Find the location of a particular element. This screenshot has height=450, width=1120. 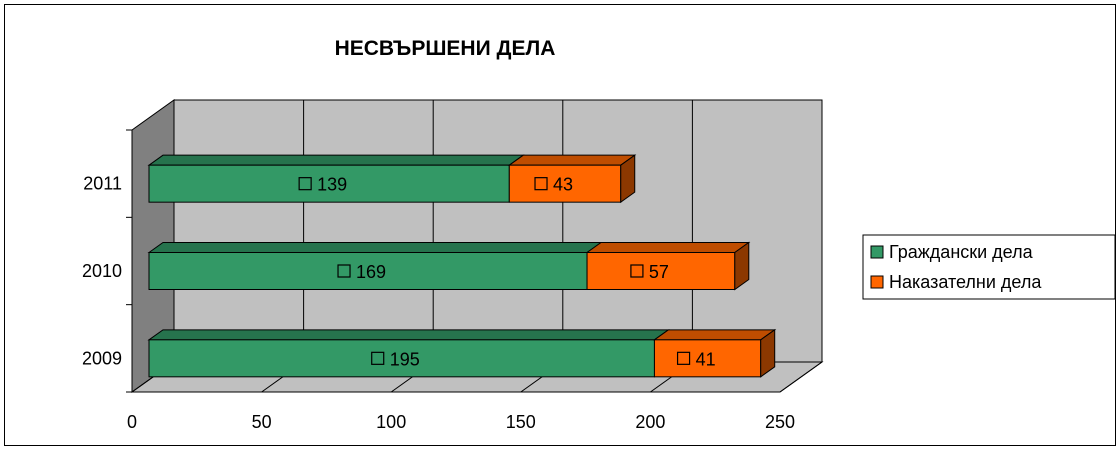

data-label-value: 41 is located at coordinates (706, 359).